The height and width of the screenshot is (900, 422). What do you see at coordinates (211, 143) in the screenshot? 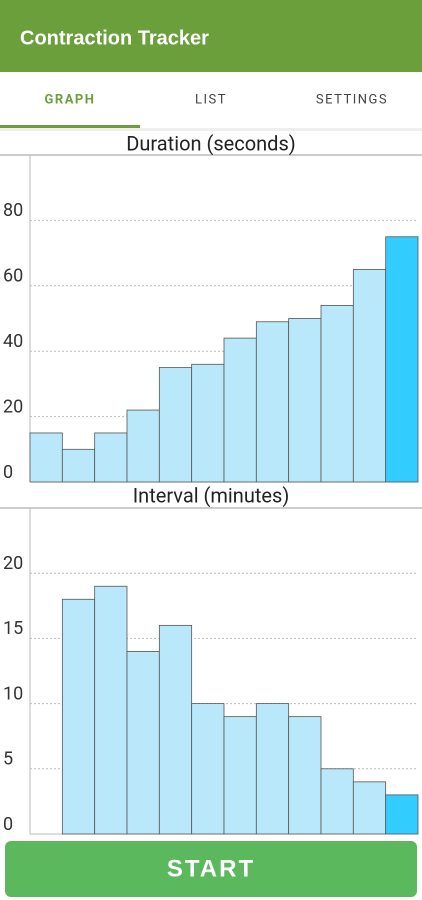
I see `chart-title: Duration (seconds)` at bounding box center [211, 143].